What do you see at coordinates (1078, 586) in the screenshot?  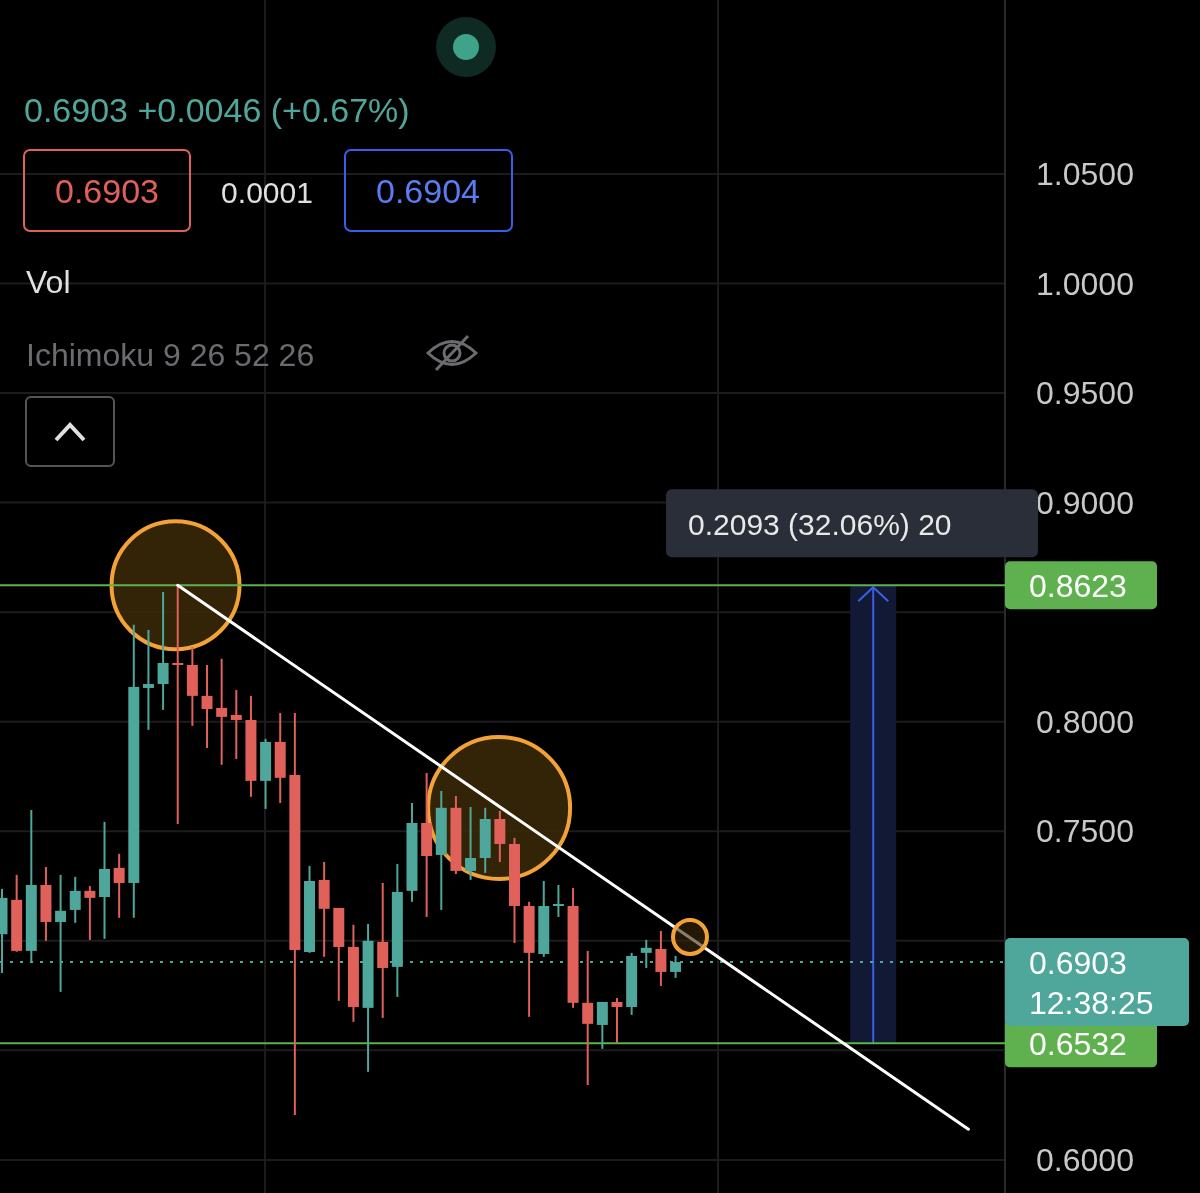 I see `ref-line-label: 0.8623` at bounding box center [1078, 586].